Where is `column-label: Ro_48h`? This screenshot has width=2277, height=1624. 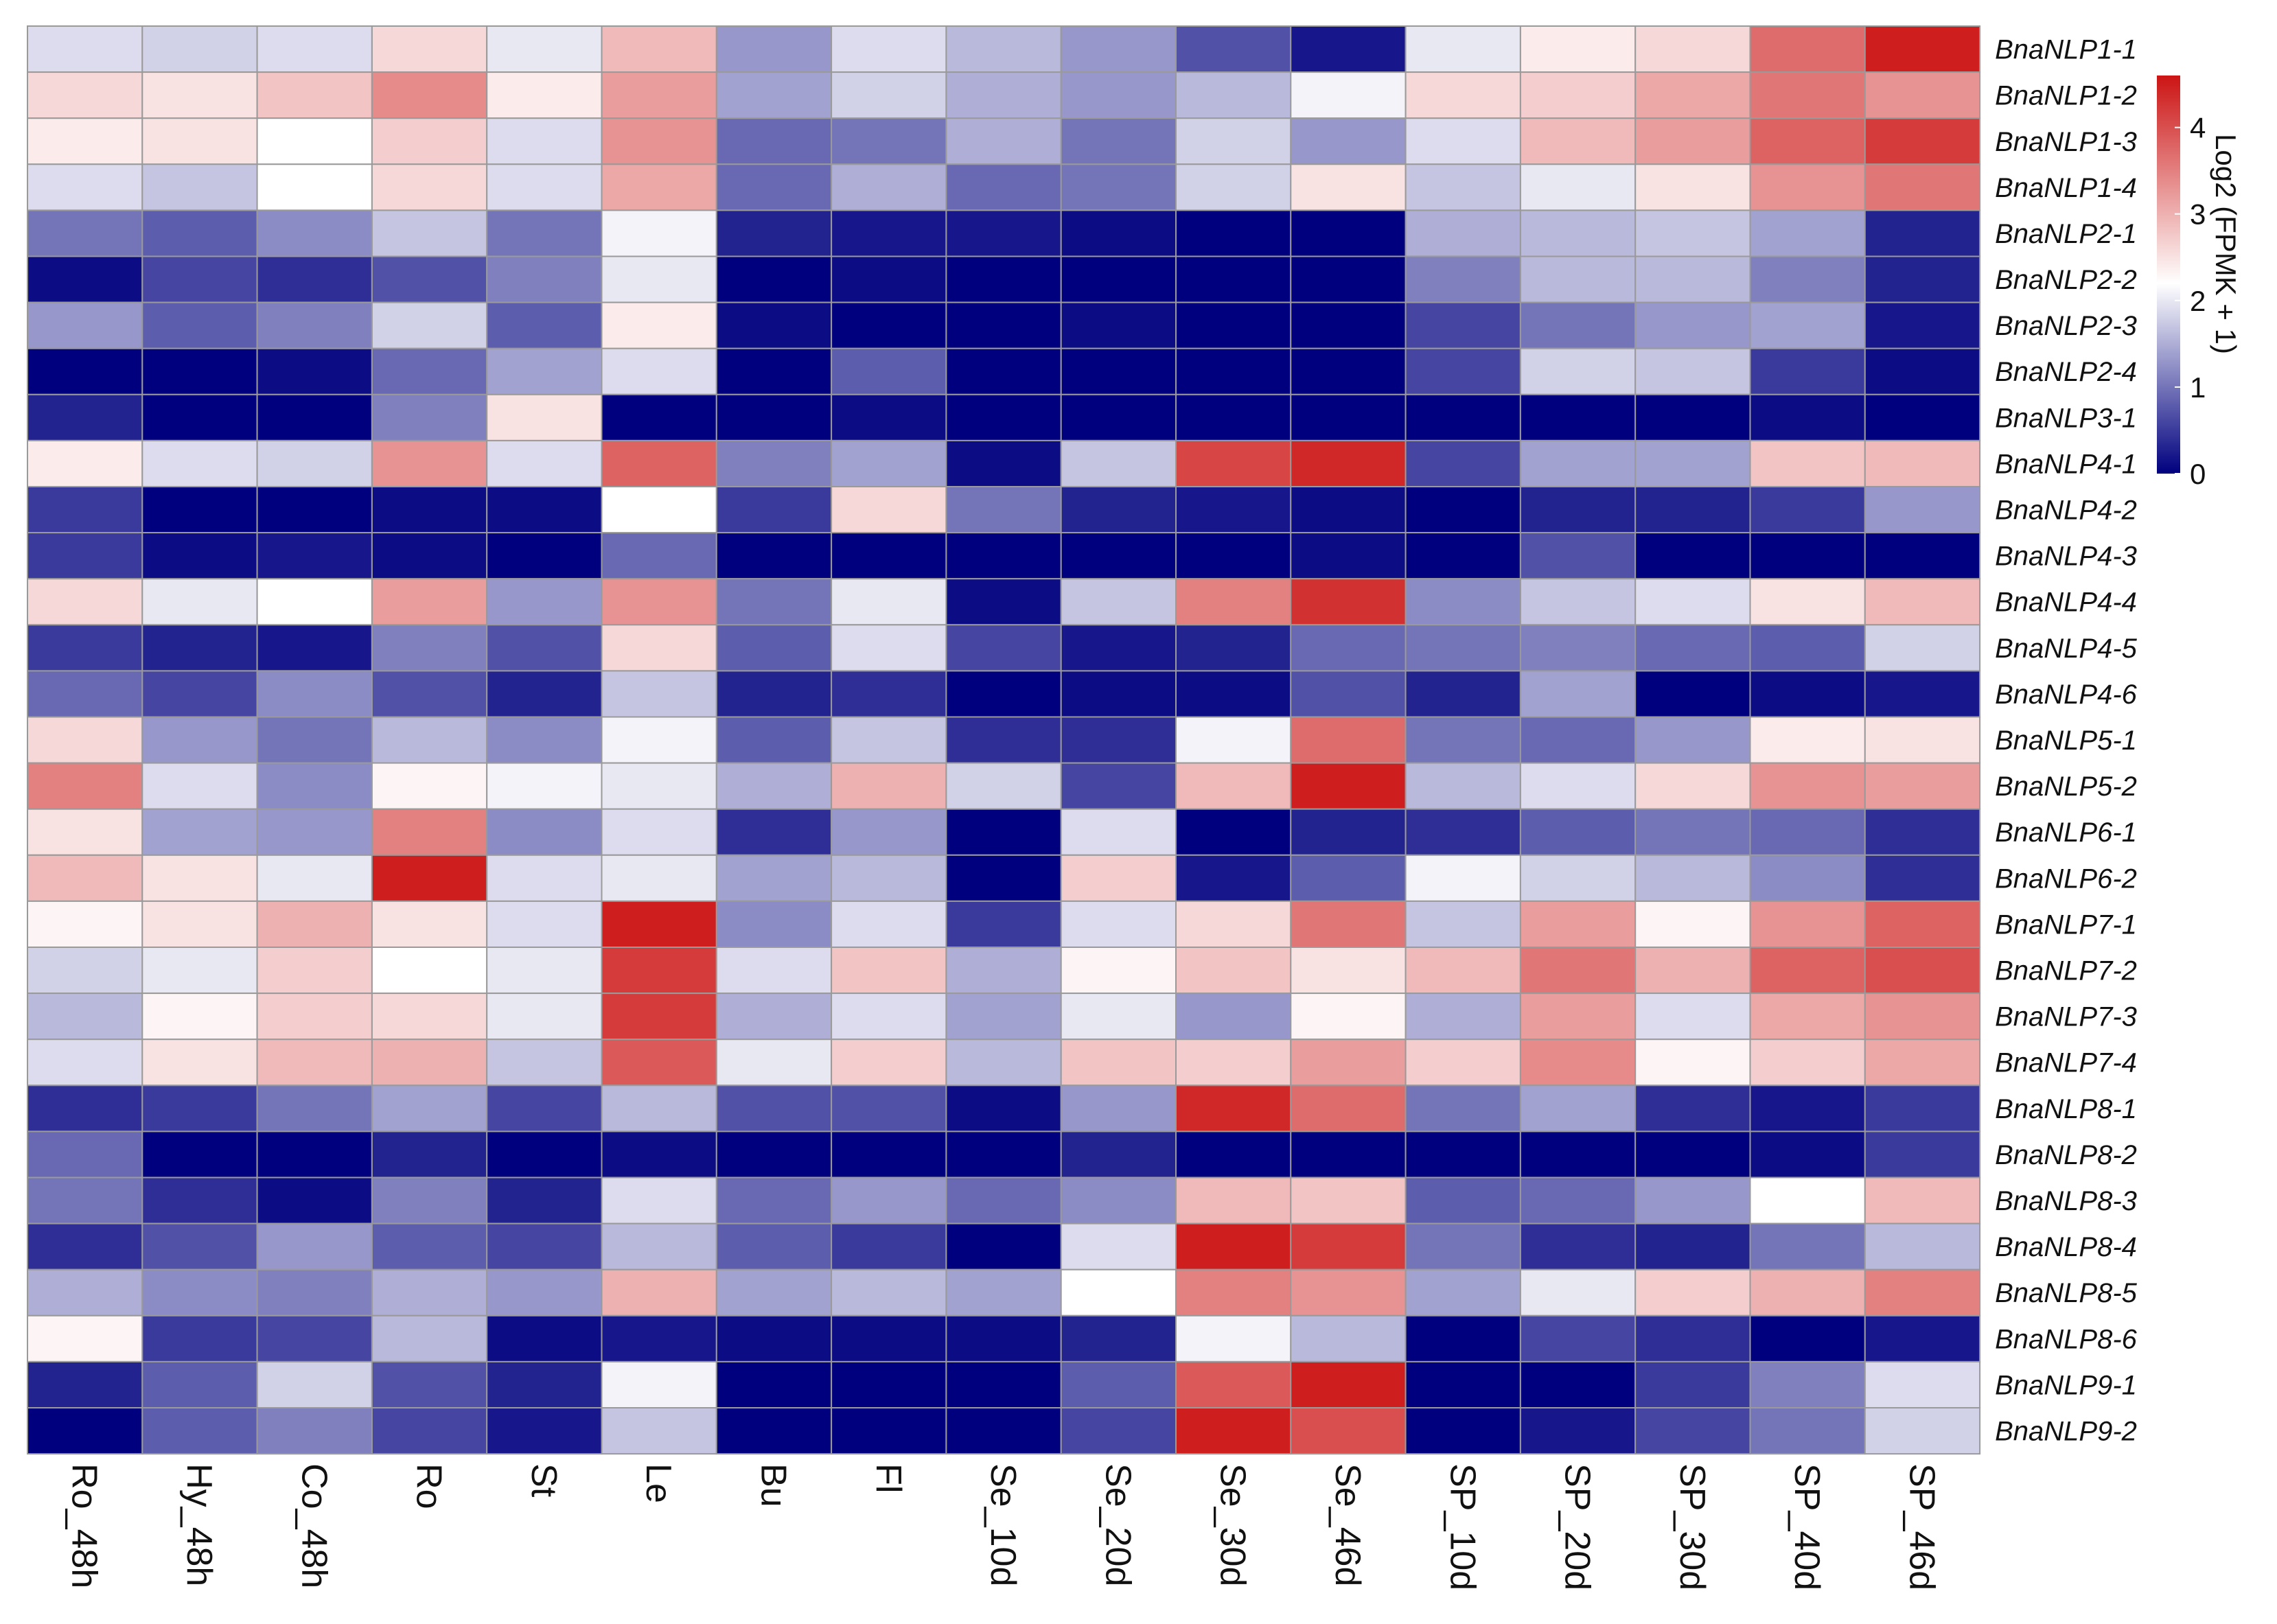 column-label: Ro_48h is located at coordinates (84, 1525).